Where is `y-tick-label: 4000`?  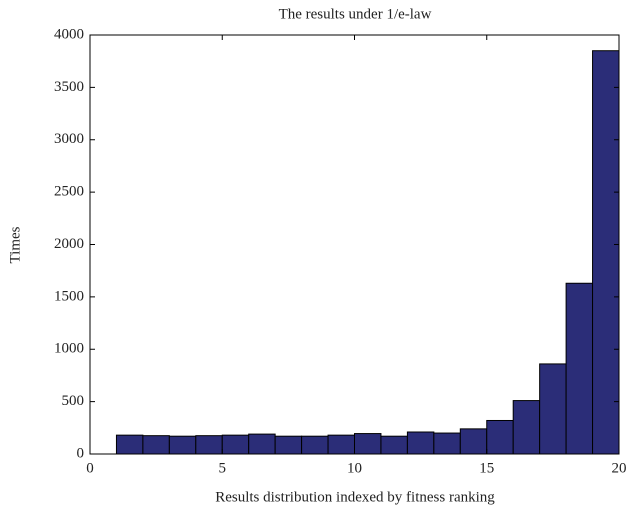
y-tick-label: 4000 is located at coordinates (69, 34).